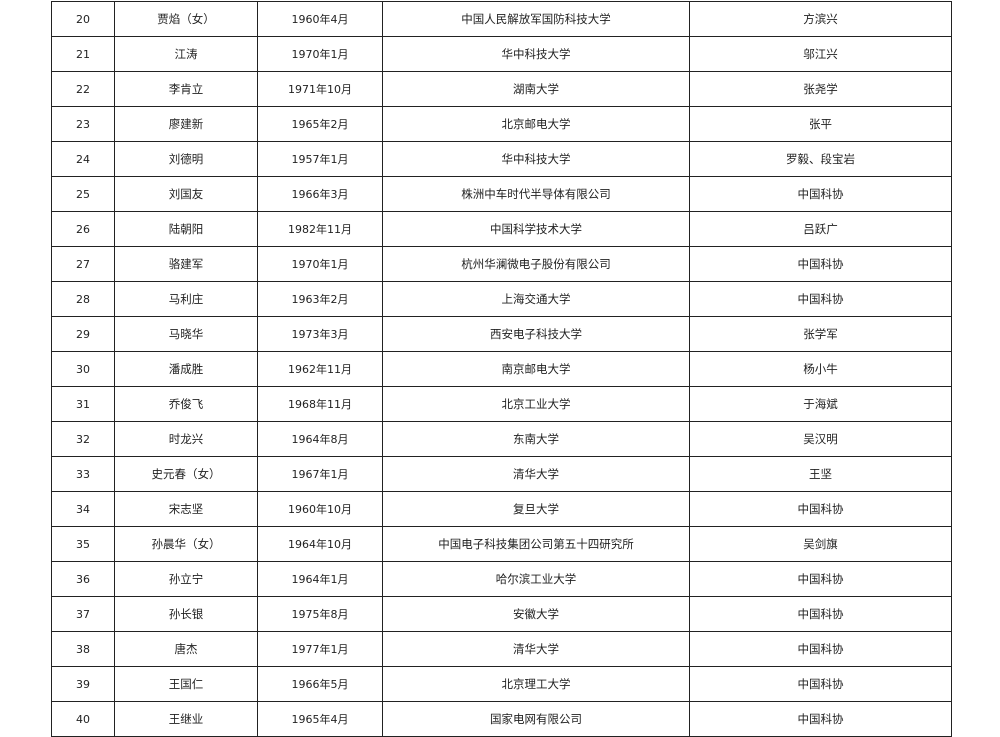 The width and height of the screenshot is (1000, 737). Describe the element at coordinates (186, 719) in the screenshot. I see `name-cell: 王继业` at that location.